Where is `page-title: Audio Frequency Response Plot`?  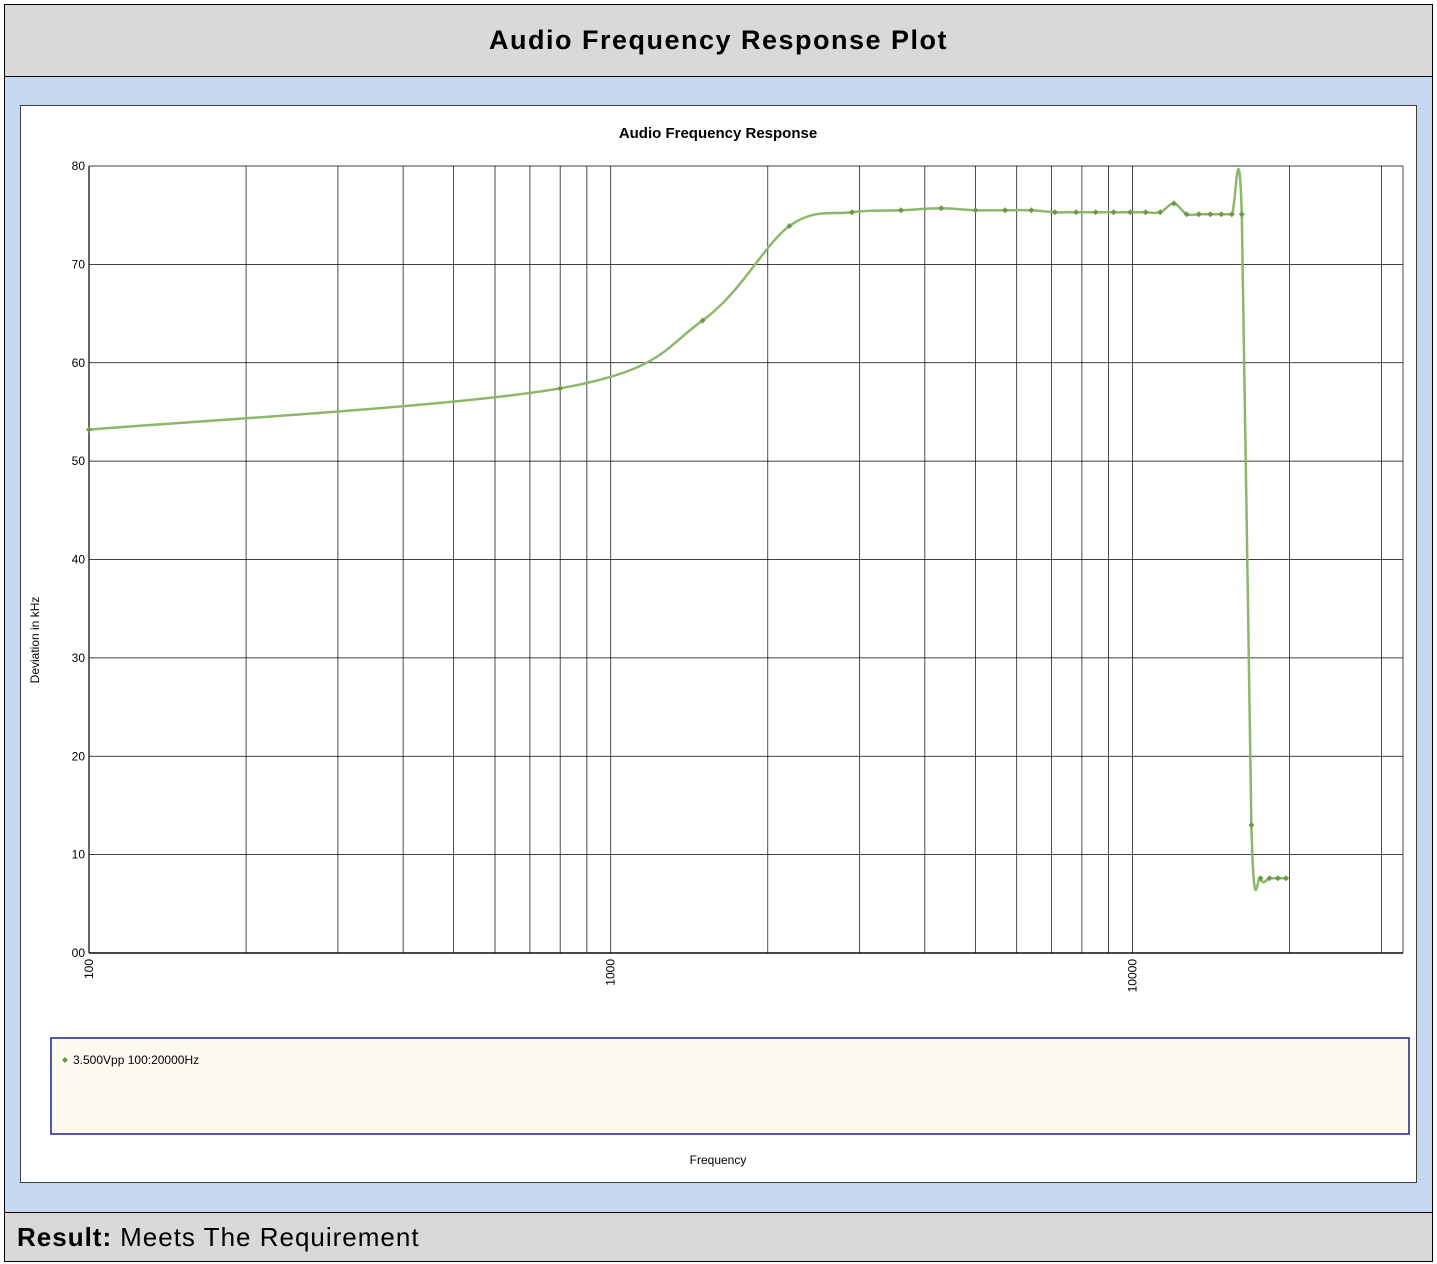
page-title: Audio Frequency Response Plot is located at coordinates (718, 41).